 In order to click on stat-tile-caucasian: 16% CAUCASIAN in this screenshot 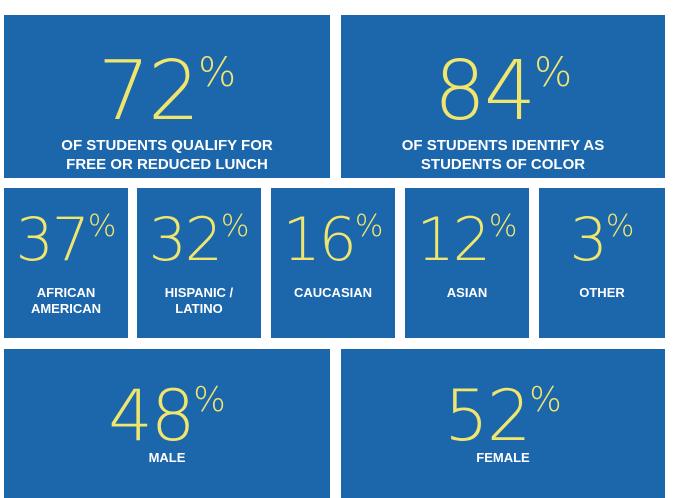, I will do `click(333, 263)`.